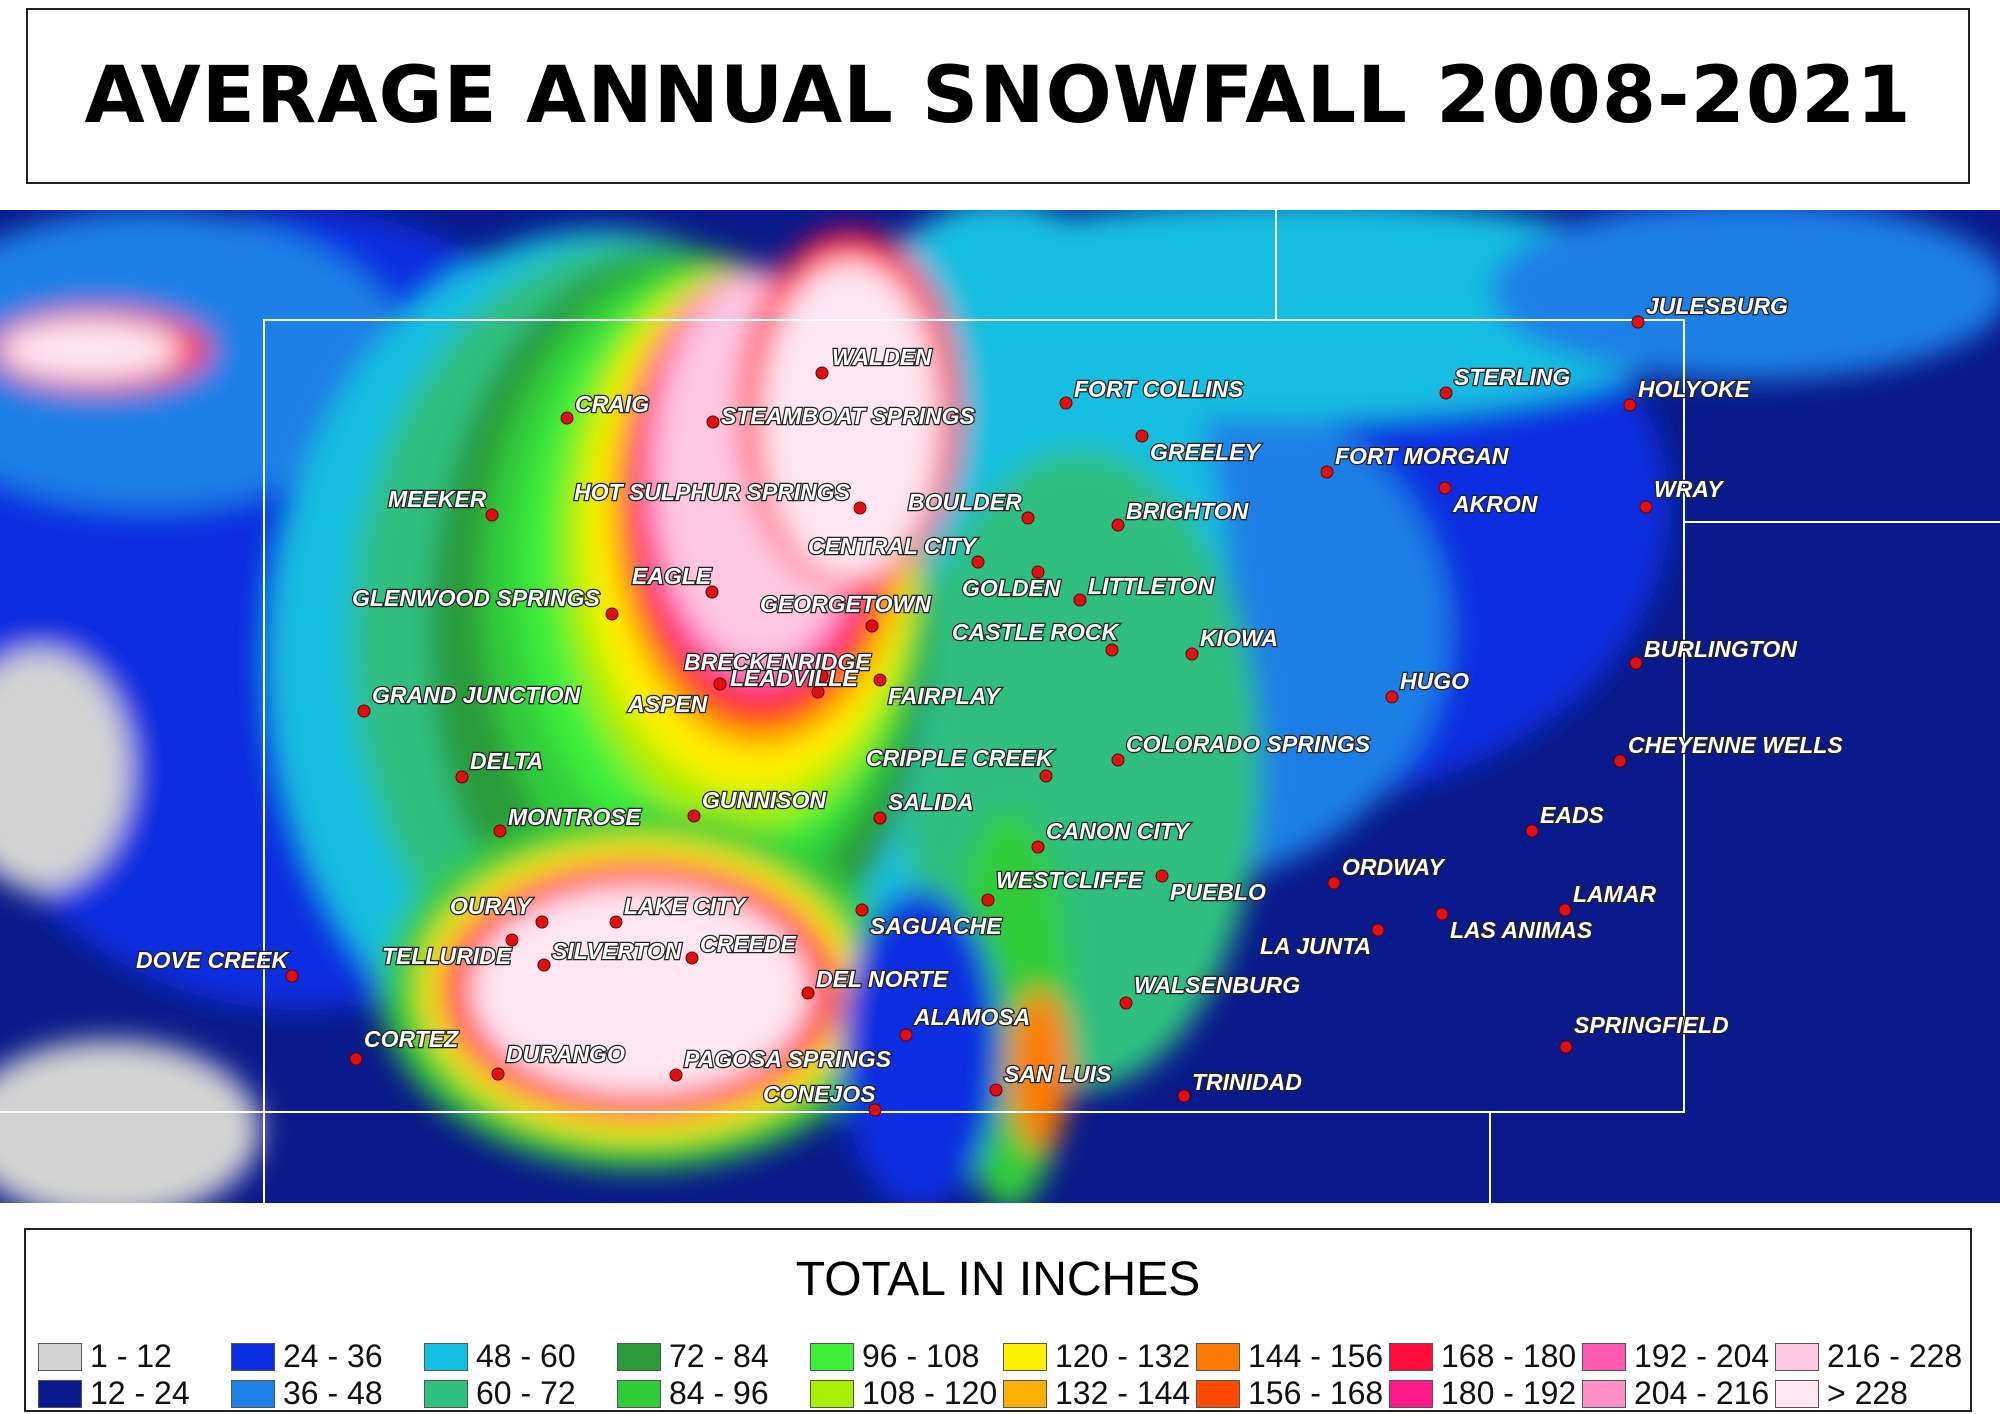 This screenshot has width=2000, height=1414. What do you see at coordinates (893, 546) in the screenshot?
I see `city-label-central-city: CENTRAL CITY` at bounding box center [893, 546].